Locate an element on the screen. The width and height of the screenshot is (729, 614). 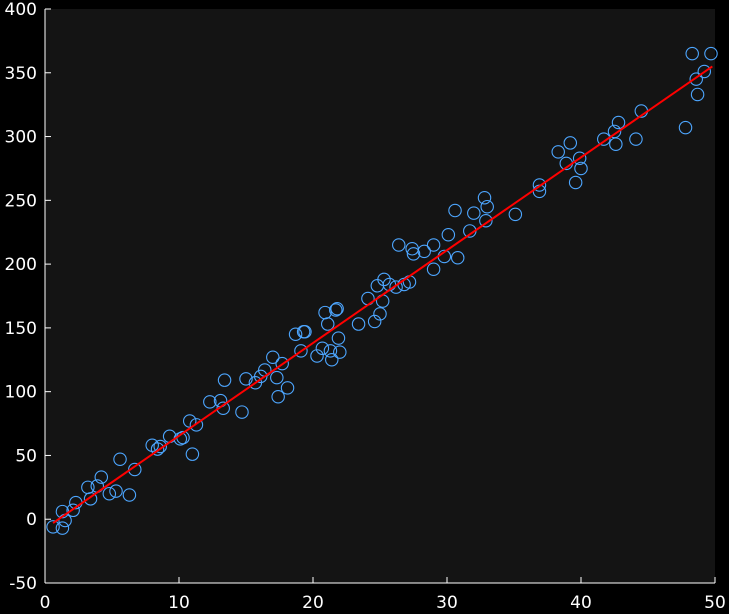
x-axis-tick-labels: 0 10 20 30 40 50 is located at coordinates (383, 603).